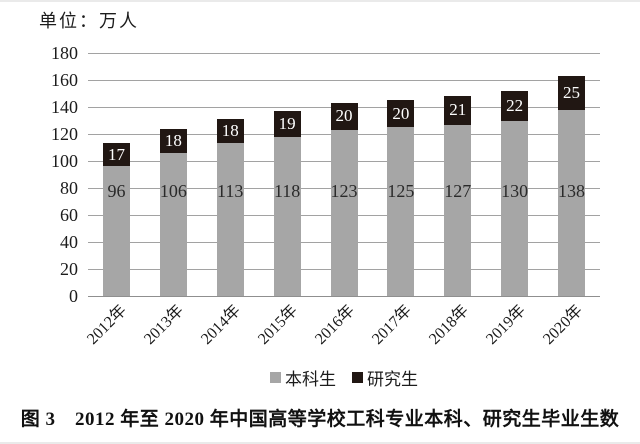 The image size is (640, 444). What do you see at coordinates (116, 191) in the screenshot?
I see `bar-value-label-undergraduate: 96` at bounding box center [116, 191].